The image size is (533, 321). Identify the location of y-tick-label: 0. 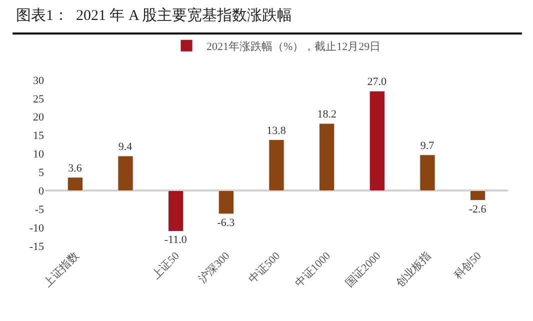
(41, 192).